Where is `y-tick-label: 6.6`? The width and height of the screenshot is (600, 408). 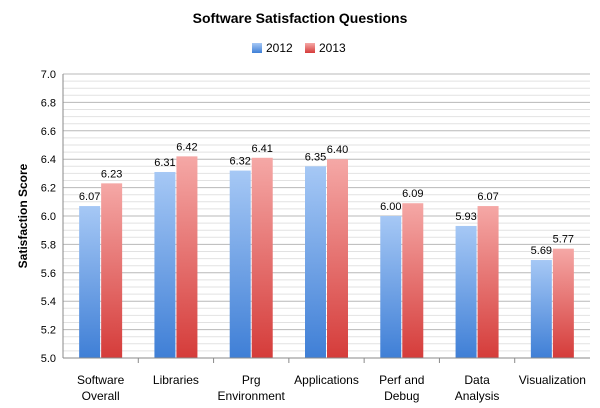
y-tick-label: 6.6 is located at coordinates (48, 132).